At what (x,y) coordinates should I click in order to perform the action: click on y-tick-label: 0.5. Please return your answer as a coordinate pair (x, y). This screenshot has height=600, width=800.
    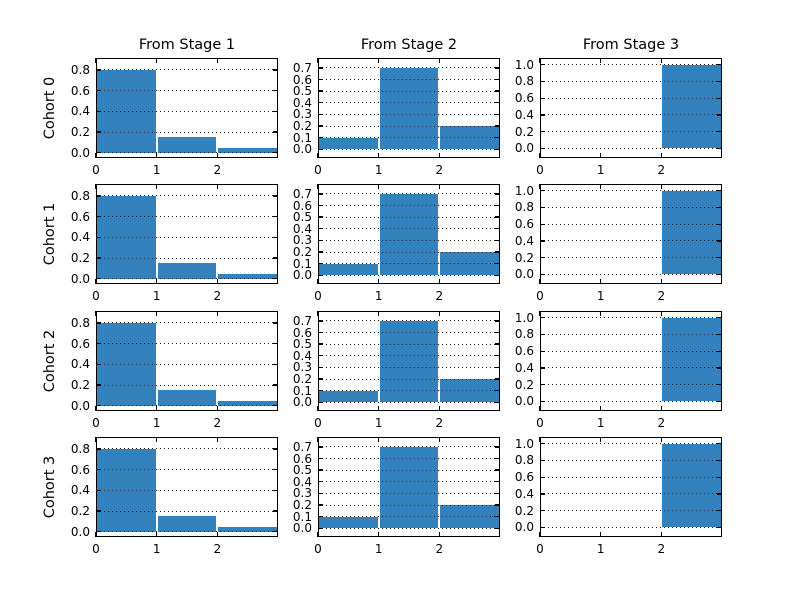
    Looking at the image, I should click on (302, 91).